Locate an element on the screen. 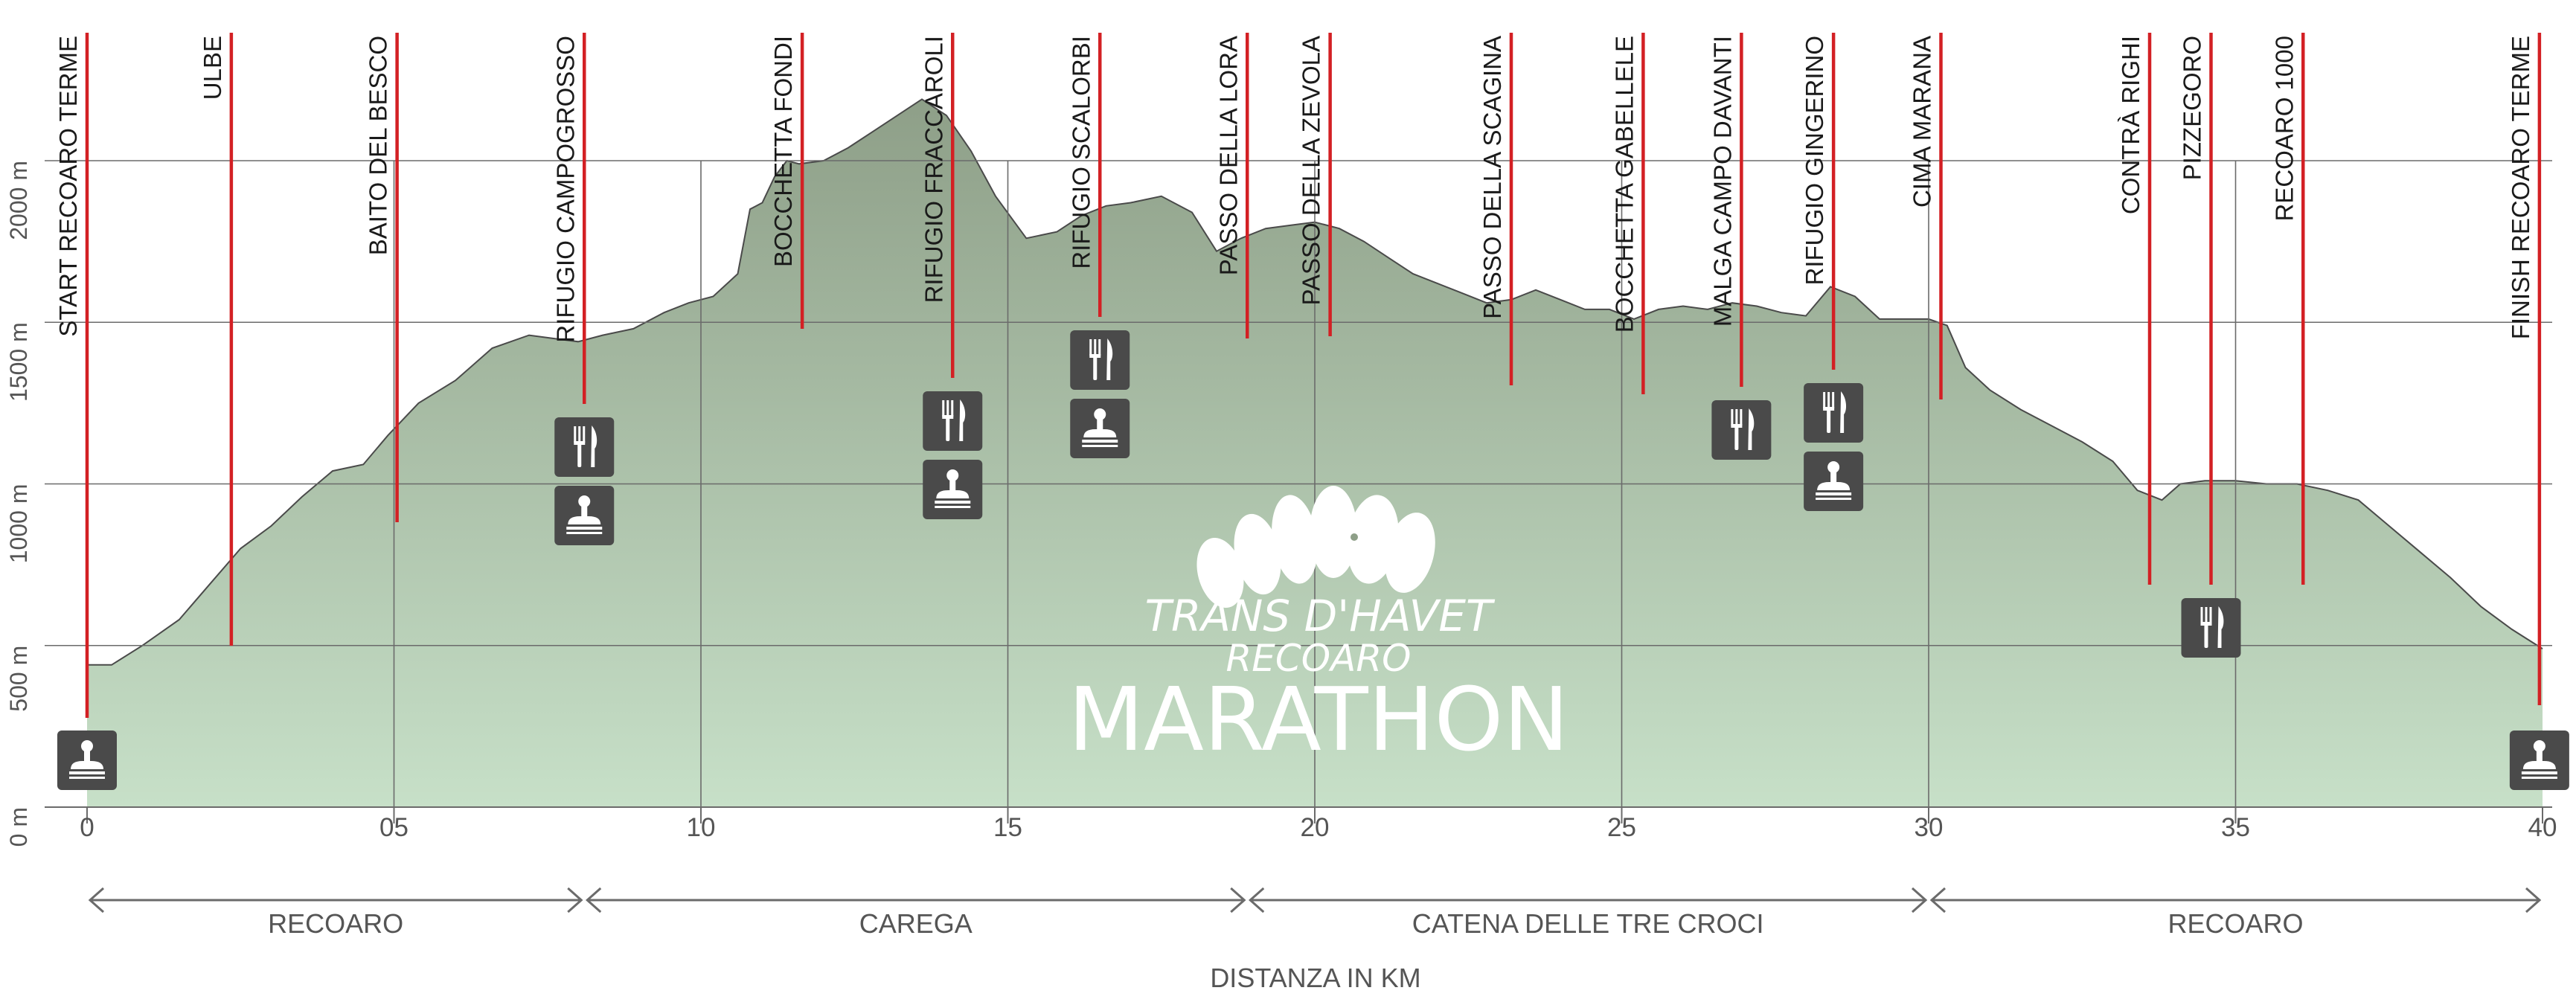 The image size is (2576, 1005). x-tick-label: 10 is located at coordinates (702, 827).